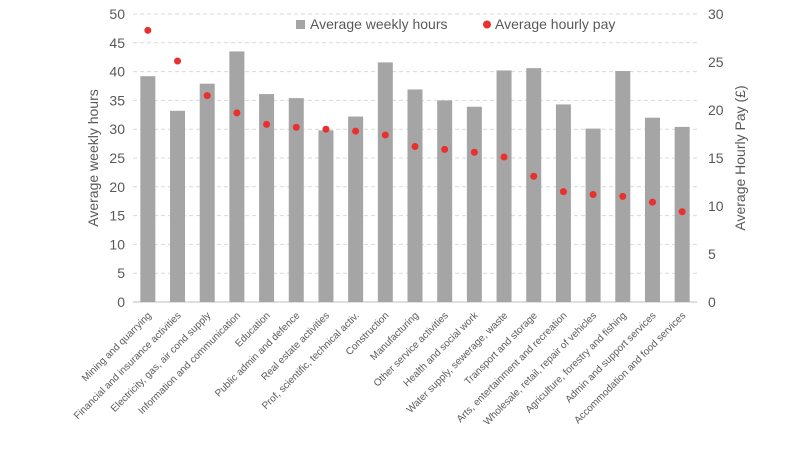 The width and height of the screenshot is (810, 457). What do you see at coordinates (117, 187) in the screenshot?
I see `left-tick-label: 20` at bounding box center [117, 187].